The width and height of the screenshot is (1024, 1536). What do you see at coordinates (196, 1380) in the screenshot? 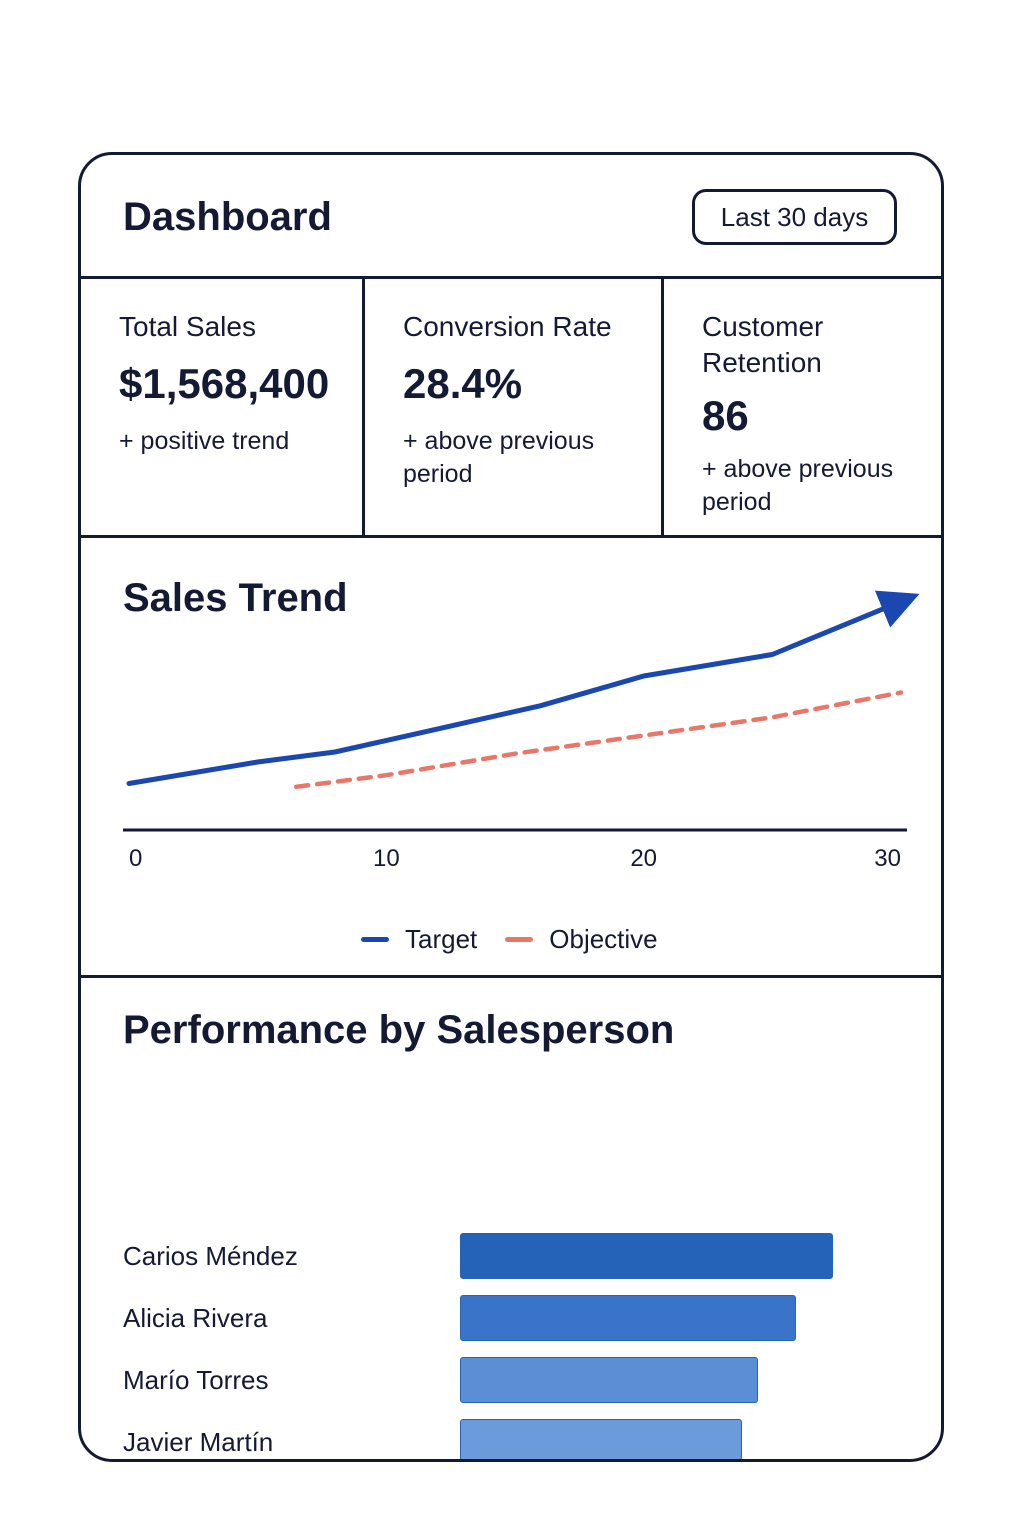
I see `salesperson-name: Marío Torres` at bounding box center [196, 1380].